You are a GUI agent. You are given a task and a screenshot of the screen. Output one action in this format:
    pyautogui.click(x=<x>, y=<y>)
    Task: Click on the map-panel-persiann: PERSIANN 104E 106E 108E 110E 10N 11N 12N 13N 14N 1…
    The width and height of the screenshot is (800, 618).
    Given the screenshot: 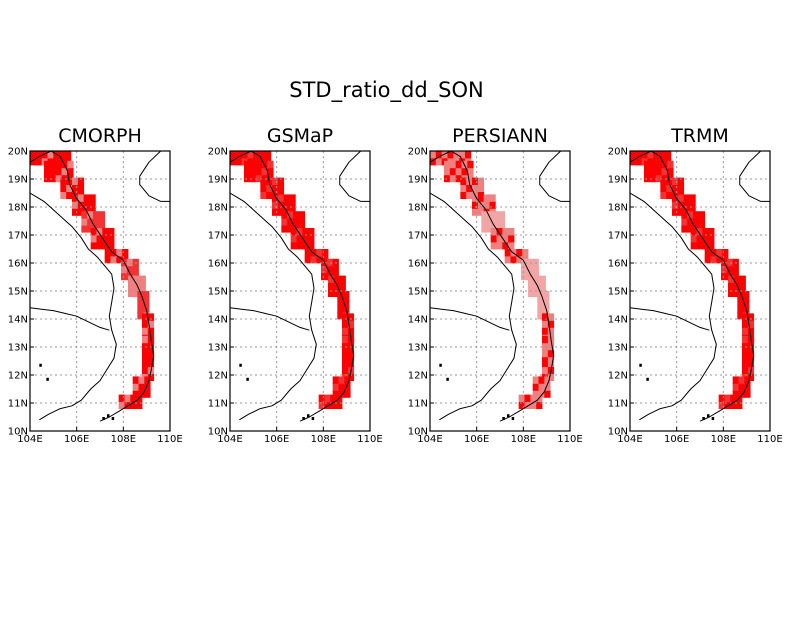 What is the action you would take?
    pyautogui.click(x=495, y=285)
    